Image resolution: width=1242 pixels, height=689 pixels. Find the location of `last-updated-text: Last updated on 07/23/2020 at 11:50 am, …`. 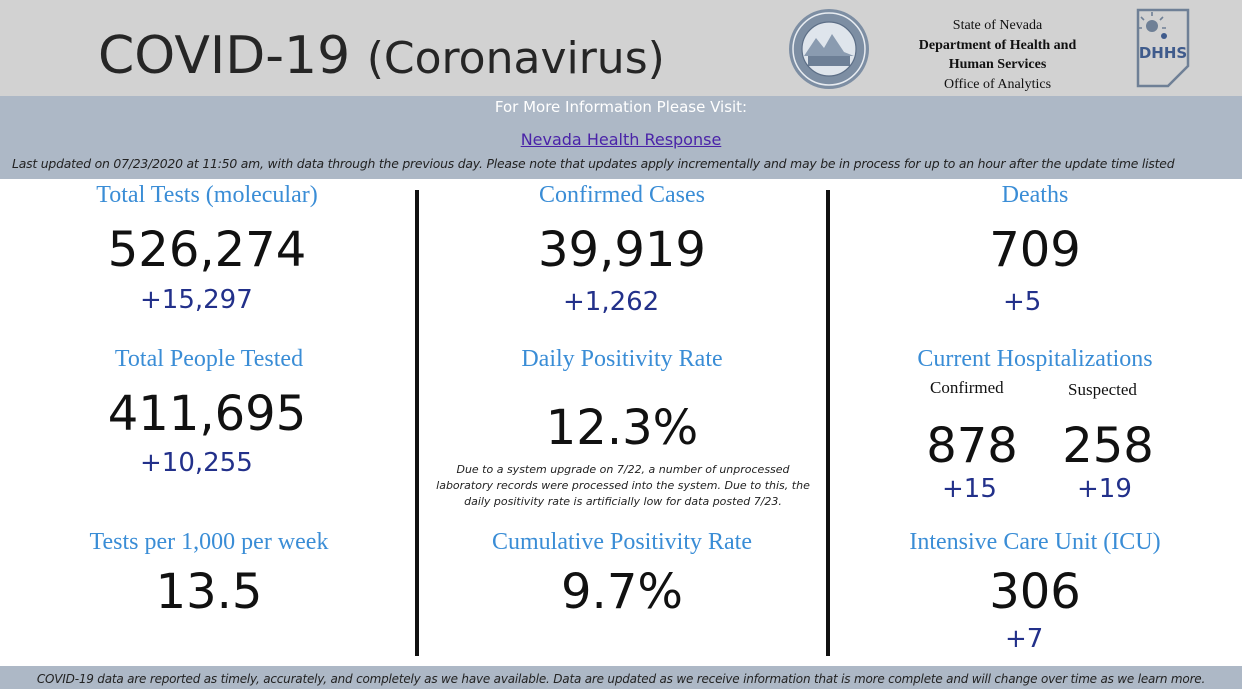

last-updated-text: Last updated on 07/23/2020 at 11:50 am, … is located at coordinates (593, 163).